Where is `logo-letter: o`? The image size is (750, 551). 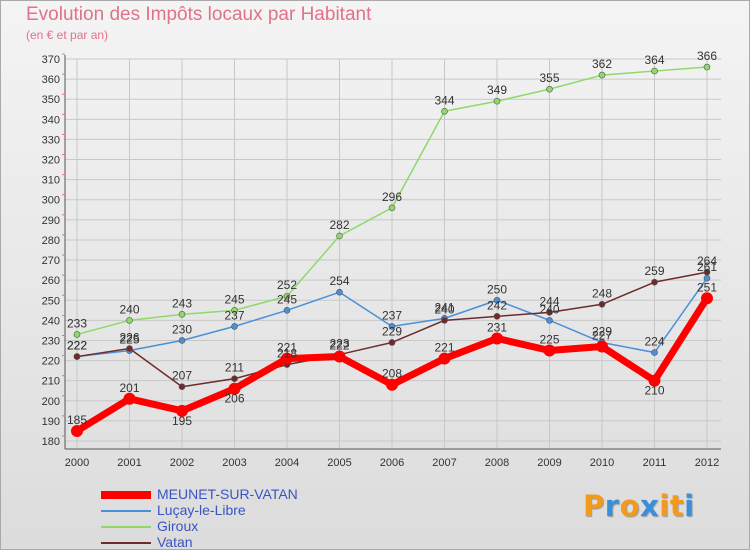
logo-letter: o is located at coordinates (630, 506).